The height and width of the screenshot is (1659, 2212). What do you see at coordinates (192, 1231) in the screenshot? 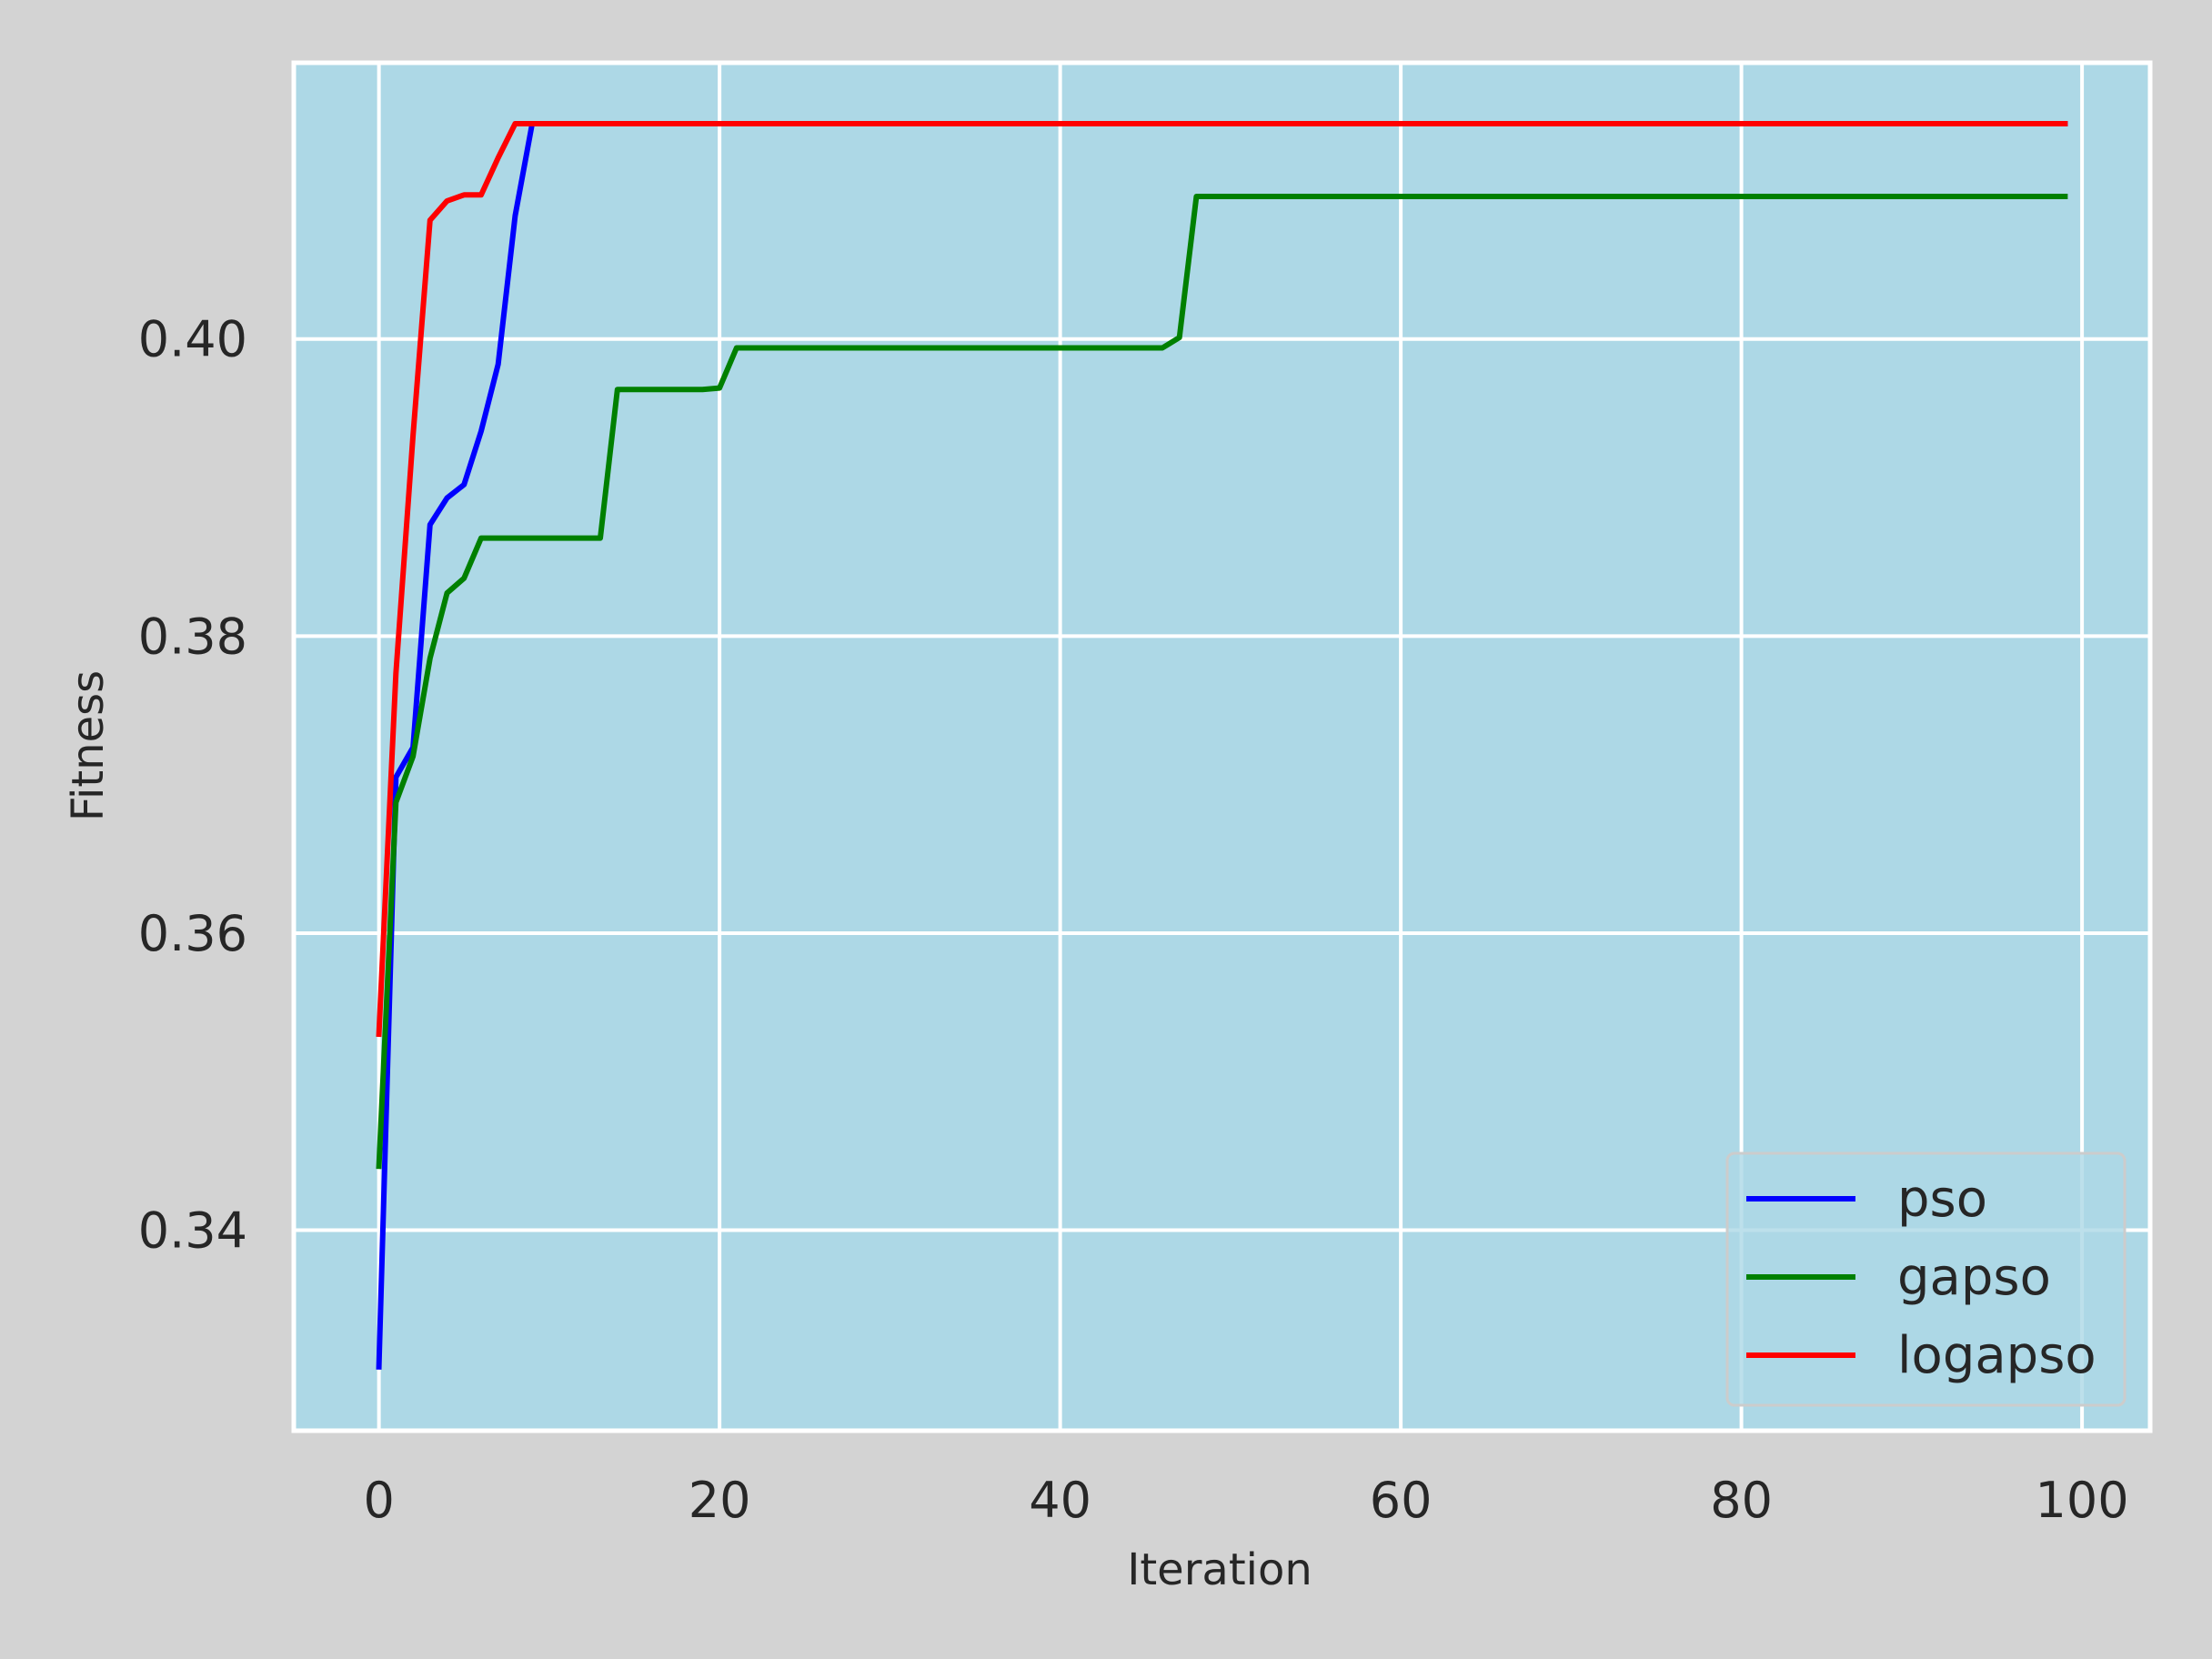
I see `y-tick-label: 0.34` at bounding box center [192, 1231].